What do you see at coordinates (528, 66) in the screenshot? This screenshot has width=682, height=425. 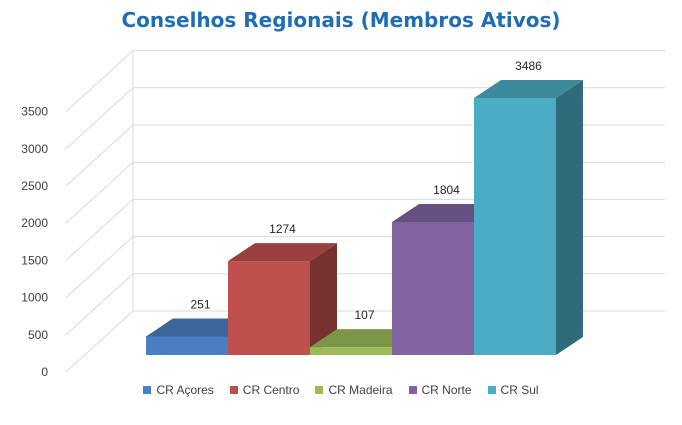 I see `data-label: 3486` at bounding box center [528, 66].